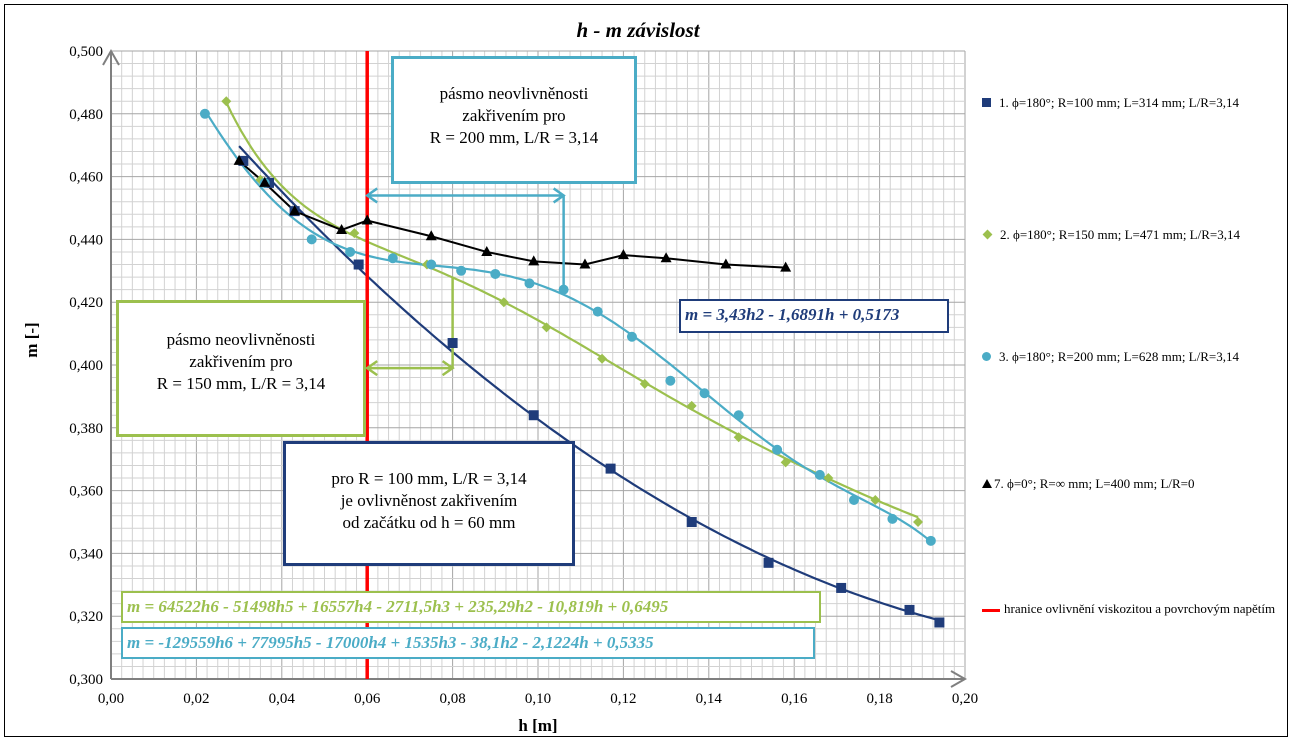 The width and height of the screenshot is (1294, 742). What do you see at coordinates (986, 356) in the screenshot?
I see `legend-marker-circle-icon` at bounding box center [986, 356].